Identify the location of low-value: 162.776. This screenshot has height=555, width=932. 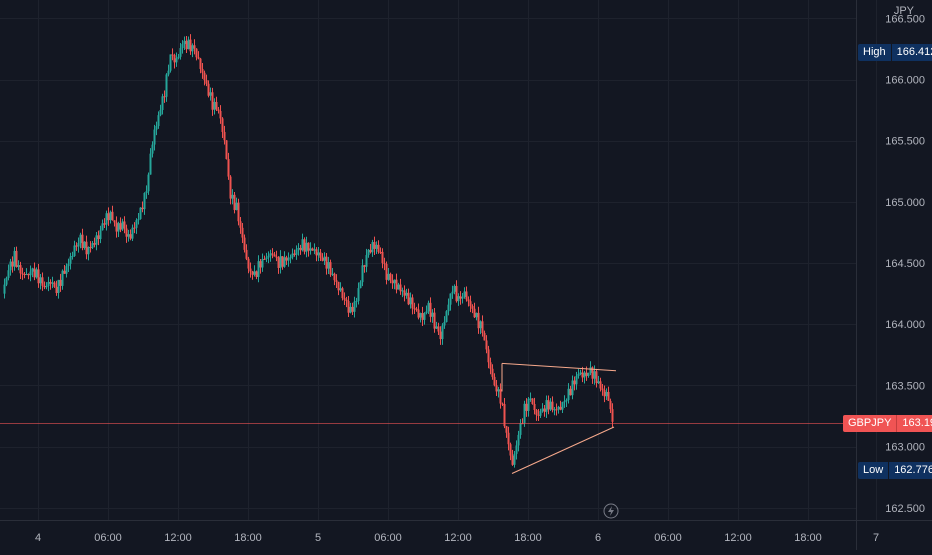
(910, 470).